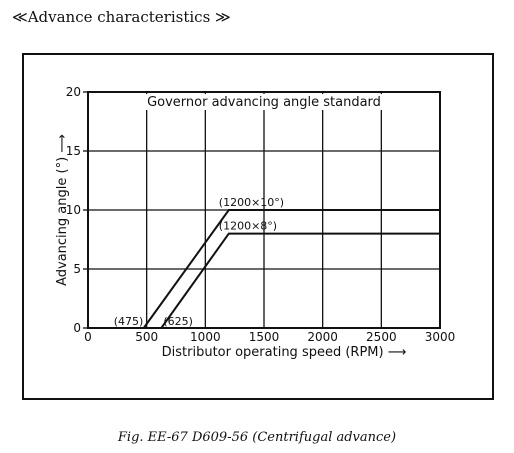  I want to click on annotation-4: (1200×8°), so click(248, 226).